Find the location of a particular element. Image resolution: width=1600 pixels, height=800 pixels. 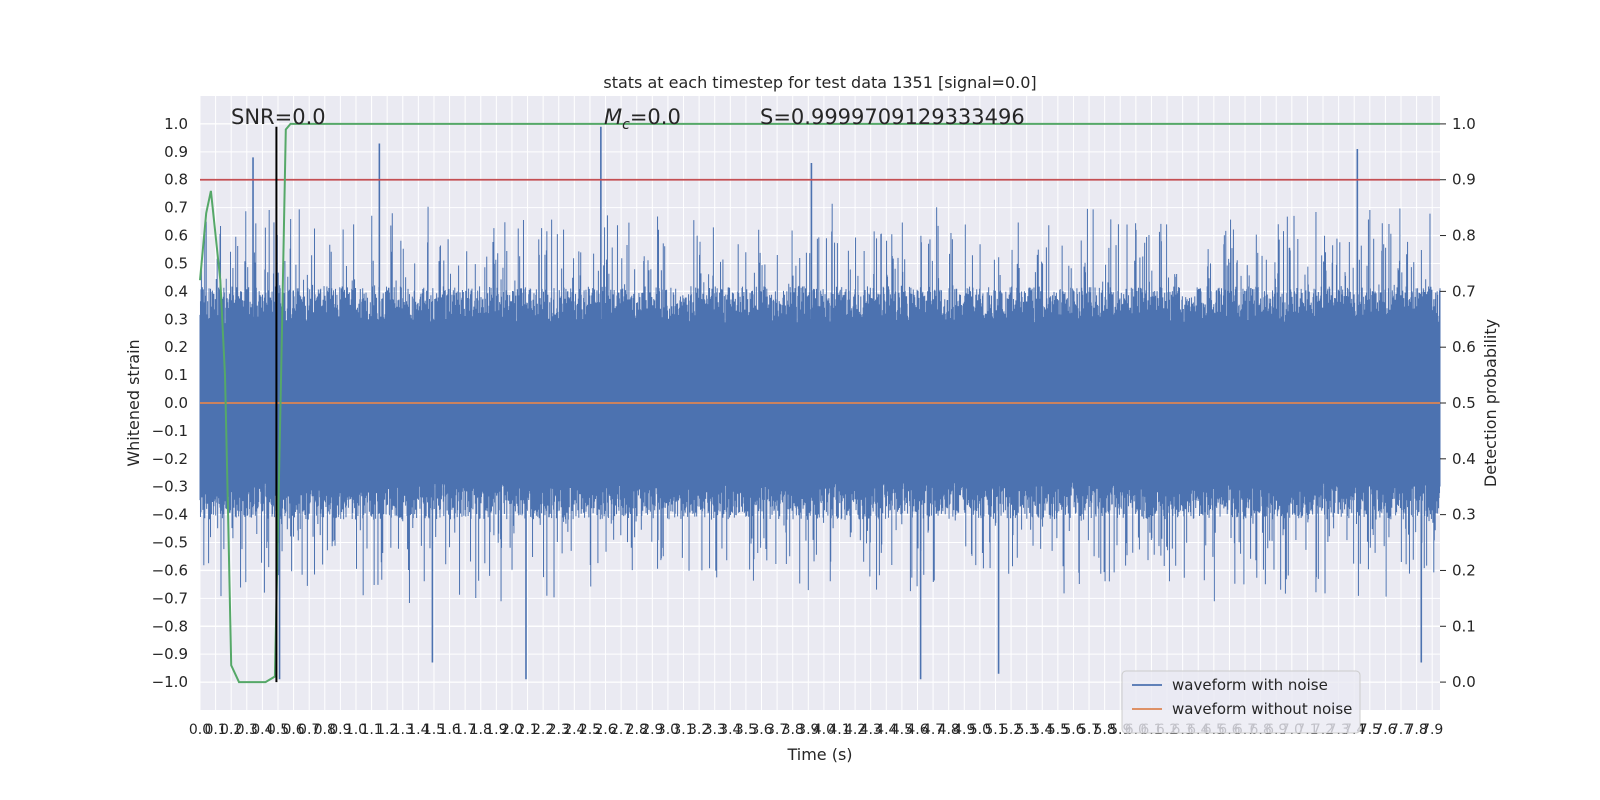

x-tick-label: 1.3 is located at coordinates (403, 730).